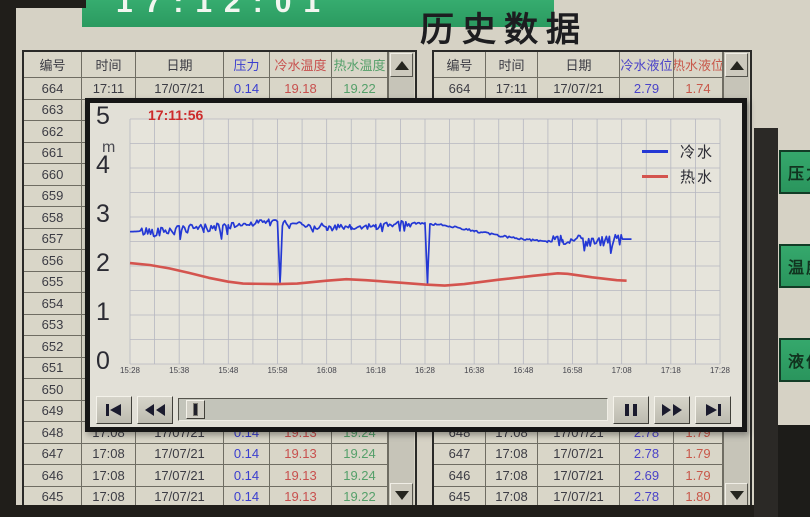 The image size is (810, 517). Describe the element at coordinates (697, 177) in the screenshot. I see `legend-label: 热水` at that location.